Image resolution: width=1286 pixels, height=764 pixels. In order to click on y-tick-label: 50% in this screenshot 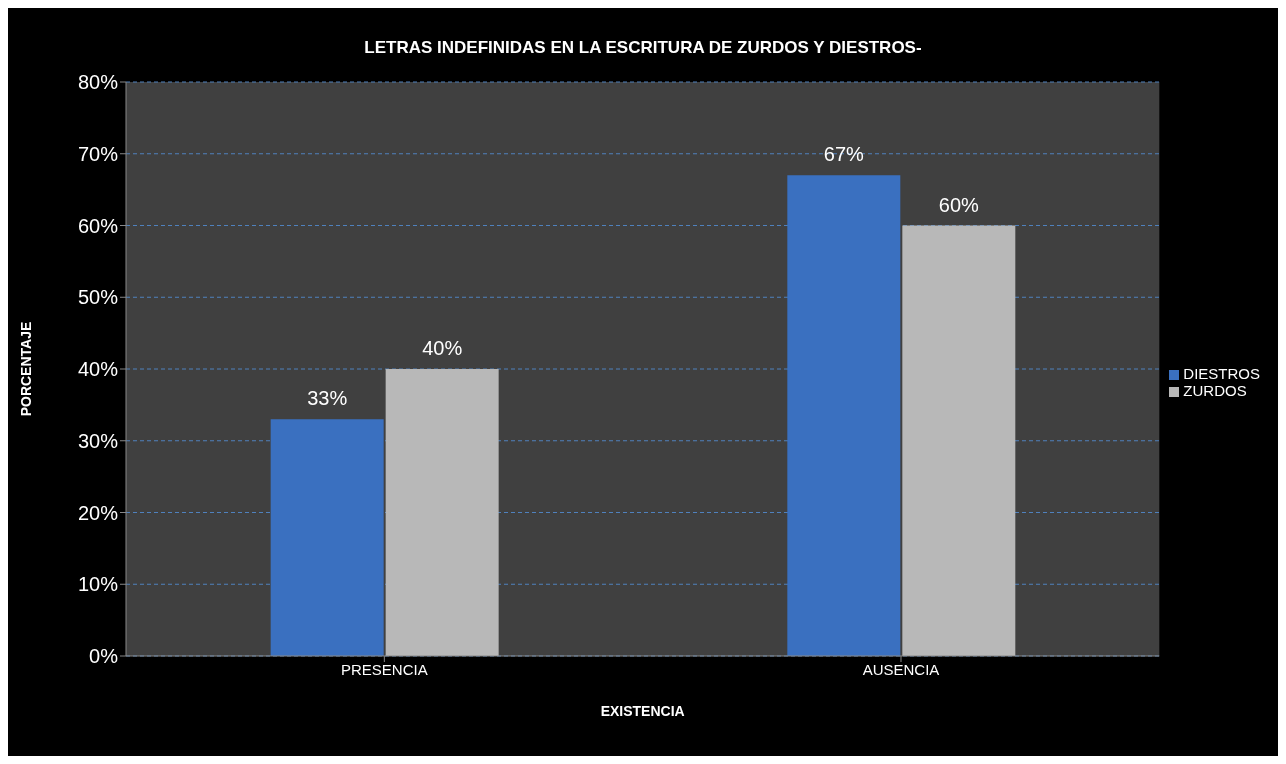, I will do `click(98, 297)`.